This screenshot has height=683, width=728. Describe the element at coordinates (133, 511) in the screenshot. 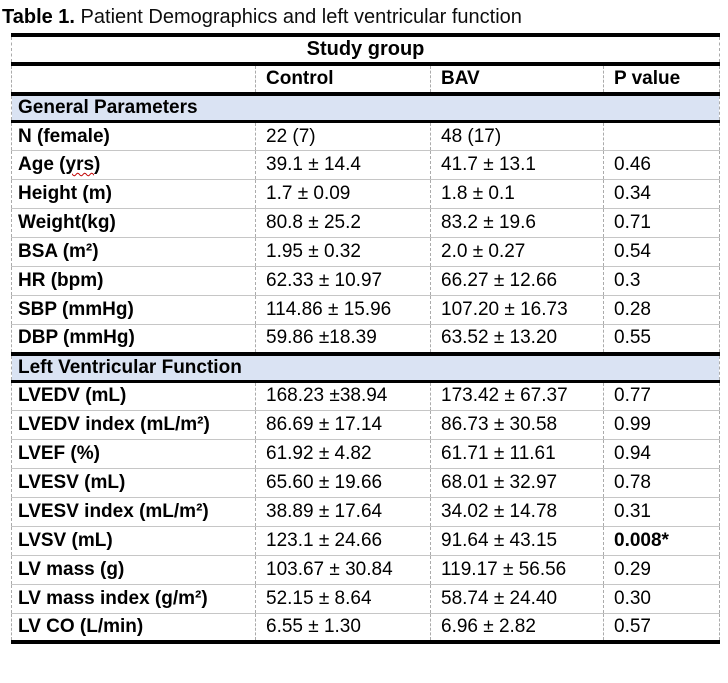

I see `row-label: LVESV index (mL/m²)` at that location.